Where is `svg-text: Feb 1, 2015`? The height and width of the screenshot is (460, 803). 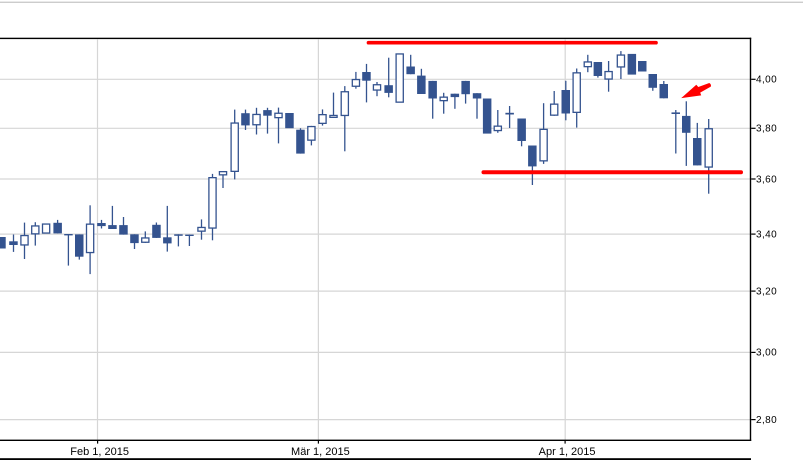 svg-text: Feb 1, 2015 is located at coordinates (99, 452).